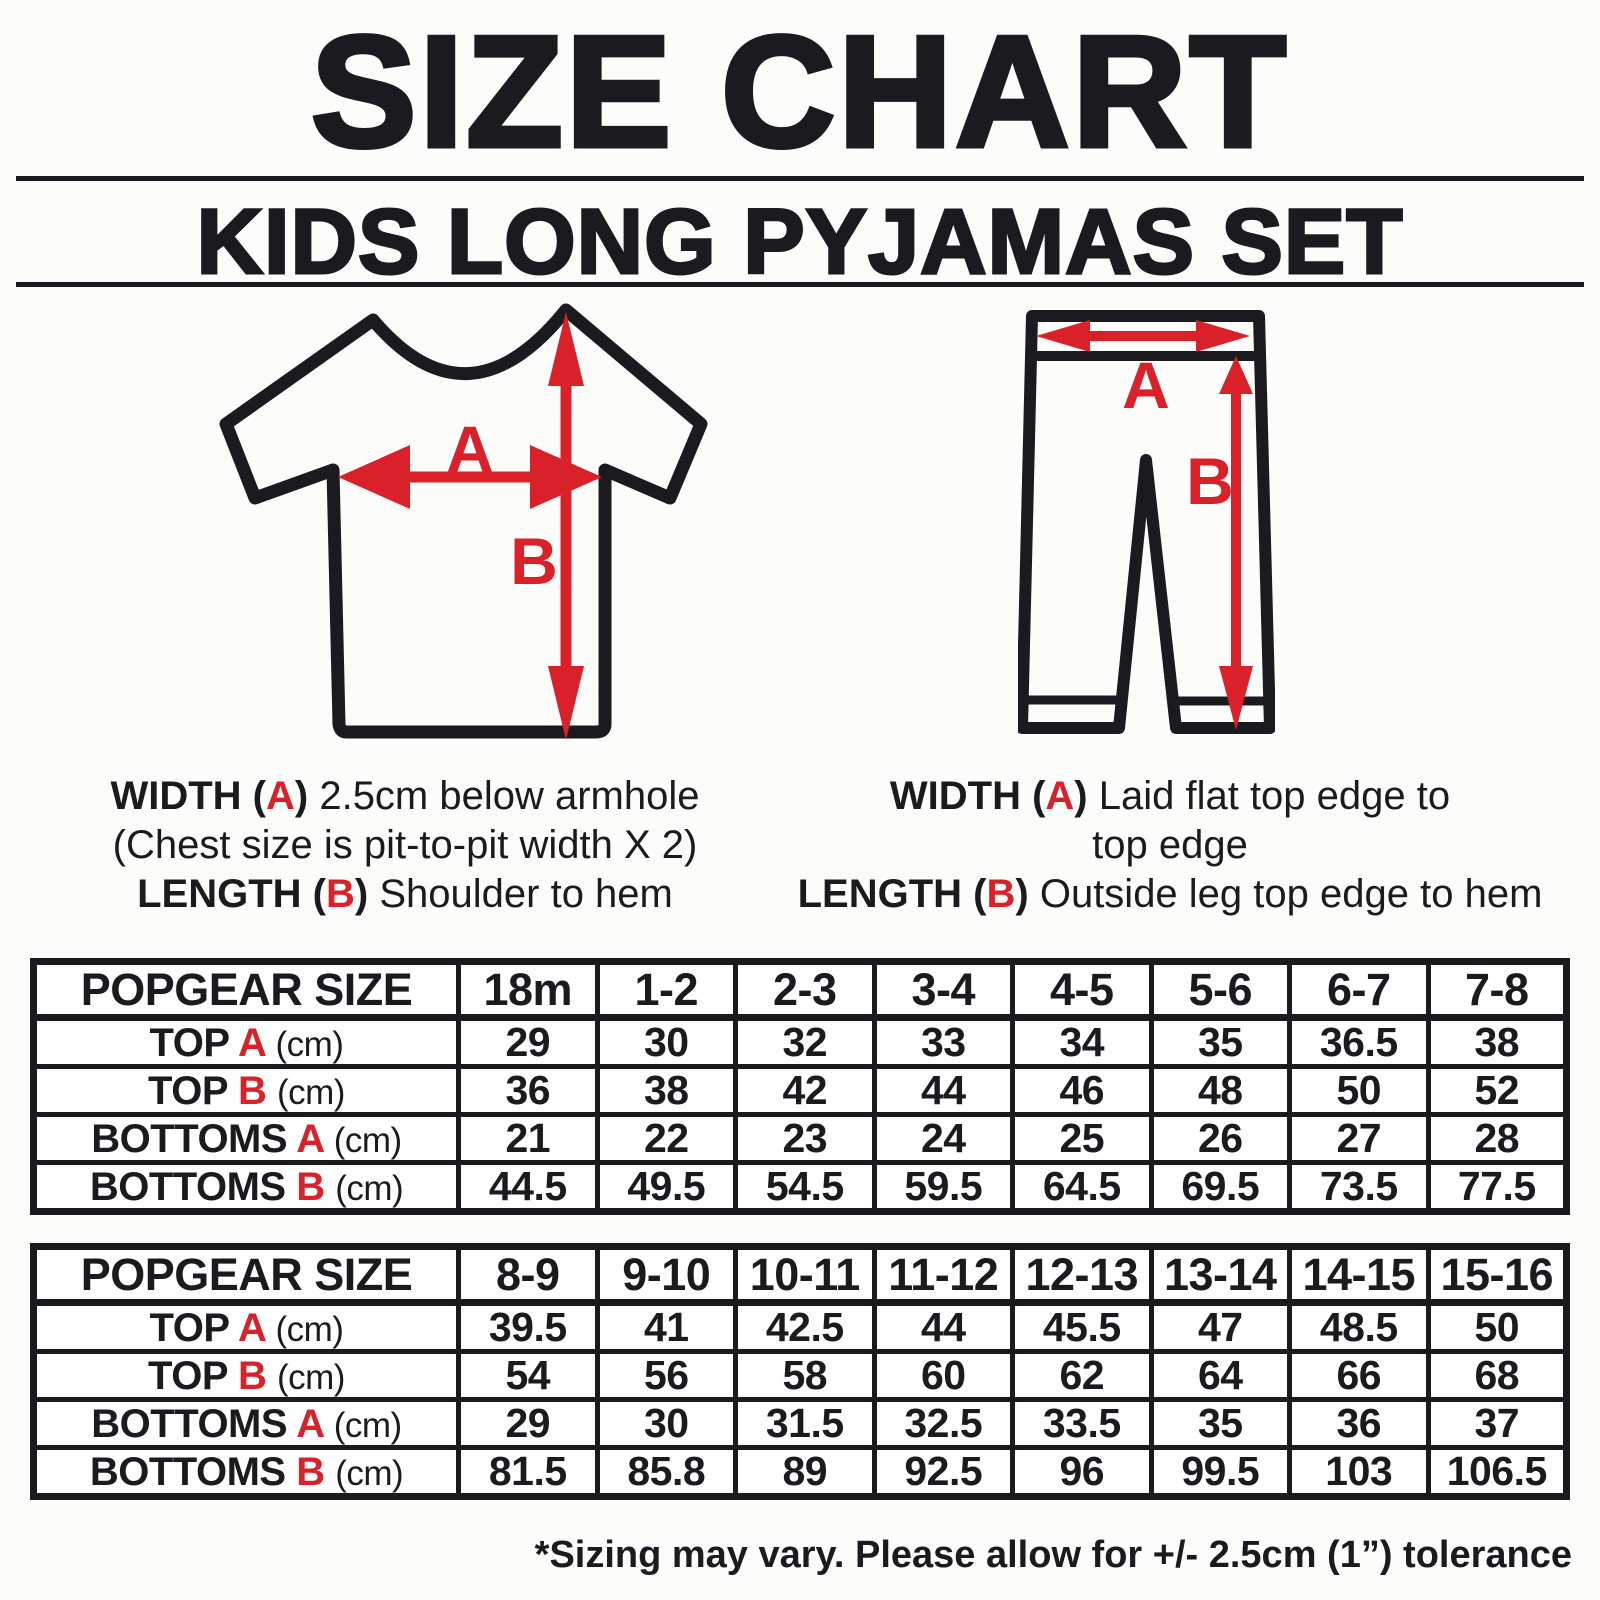 The height and width of the screenshot is (1600, 1600). I want to click on measurement-value: 103, so click(1359, 1472).